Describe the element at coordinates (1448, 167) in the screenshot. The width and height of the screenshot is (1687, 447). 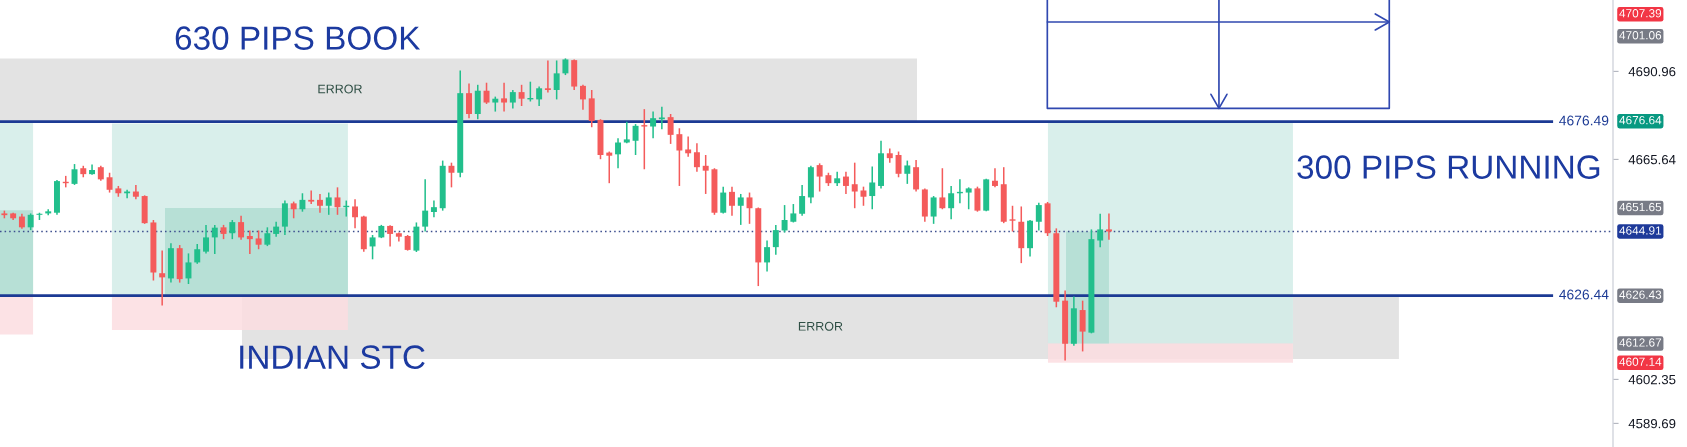
I see `annotation: 300 PIPS RUNNING` at that location.